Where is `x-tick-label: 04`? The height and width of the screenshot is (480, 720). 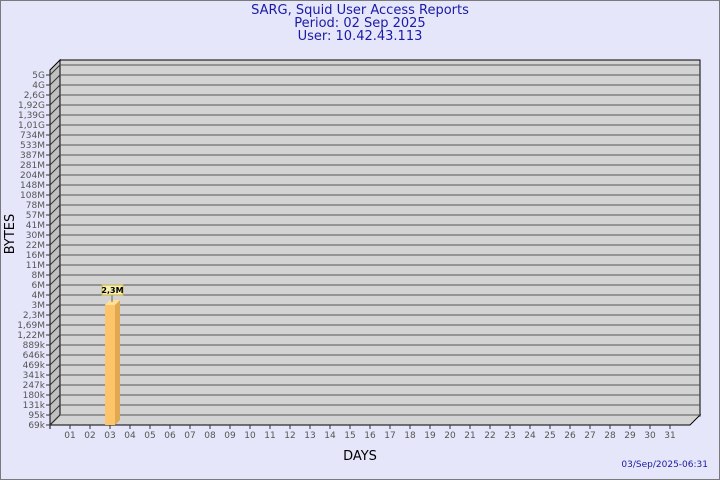 x-tick-label: 04 is located at coordinates (130, 436).